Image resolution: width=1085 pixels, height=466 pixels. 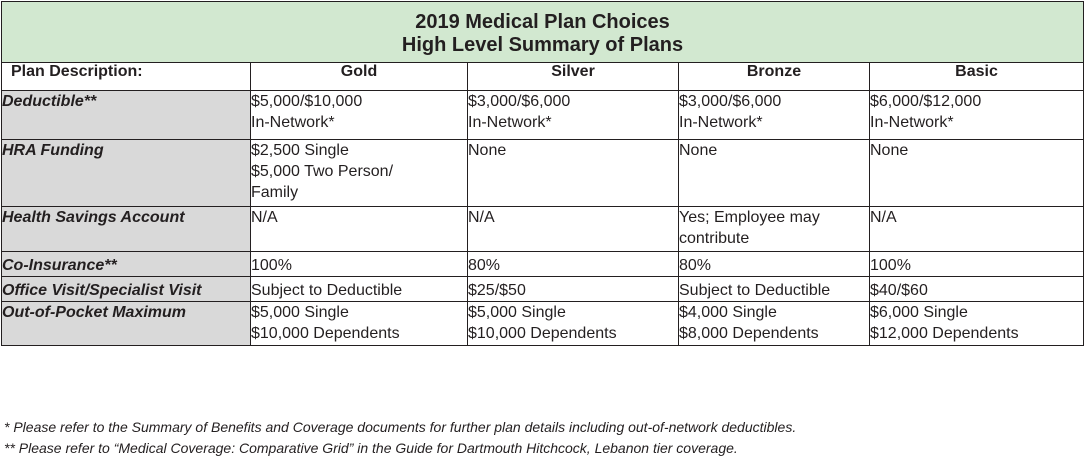 What do you see at coordinates (976, 289) in the screenshot?
I see `cell-basic: $40/$60` at bounding box center [976, 289].